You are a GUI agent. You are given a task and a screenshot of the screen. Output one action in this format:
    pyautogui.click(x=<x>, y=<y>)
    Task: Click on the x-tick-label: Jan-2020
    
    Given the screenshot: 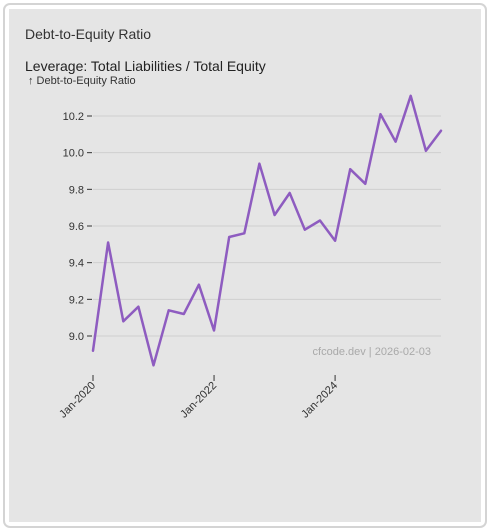 What is the action you would take?
    pyautogui.click(x=77, y=400)
    